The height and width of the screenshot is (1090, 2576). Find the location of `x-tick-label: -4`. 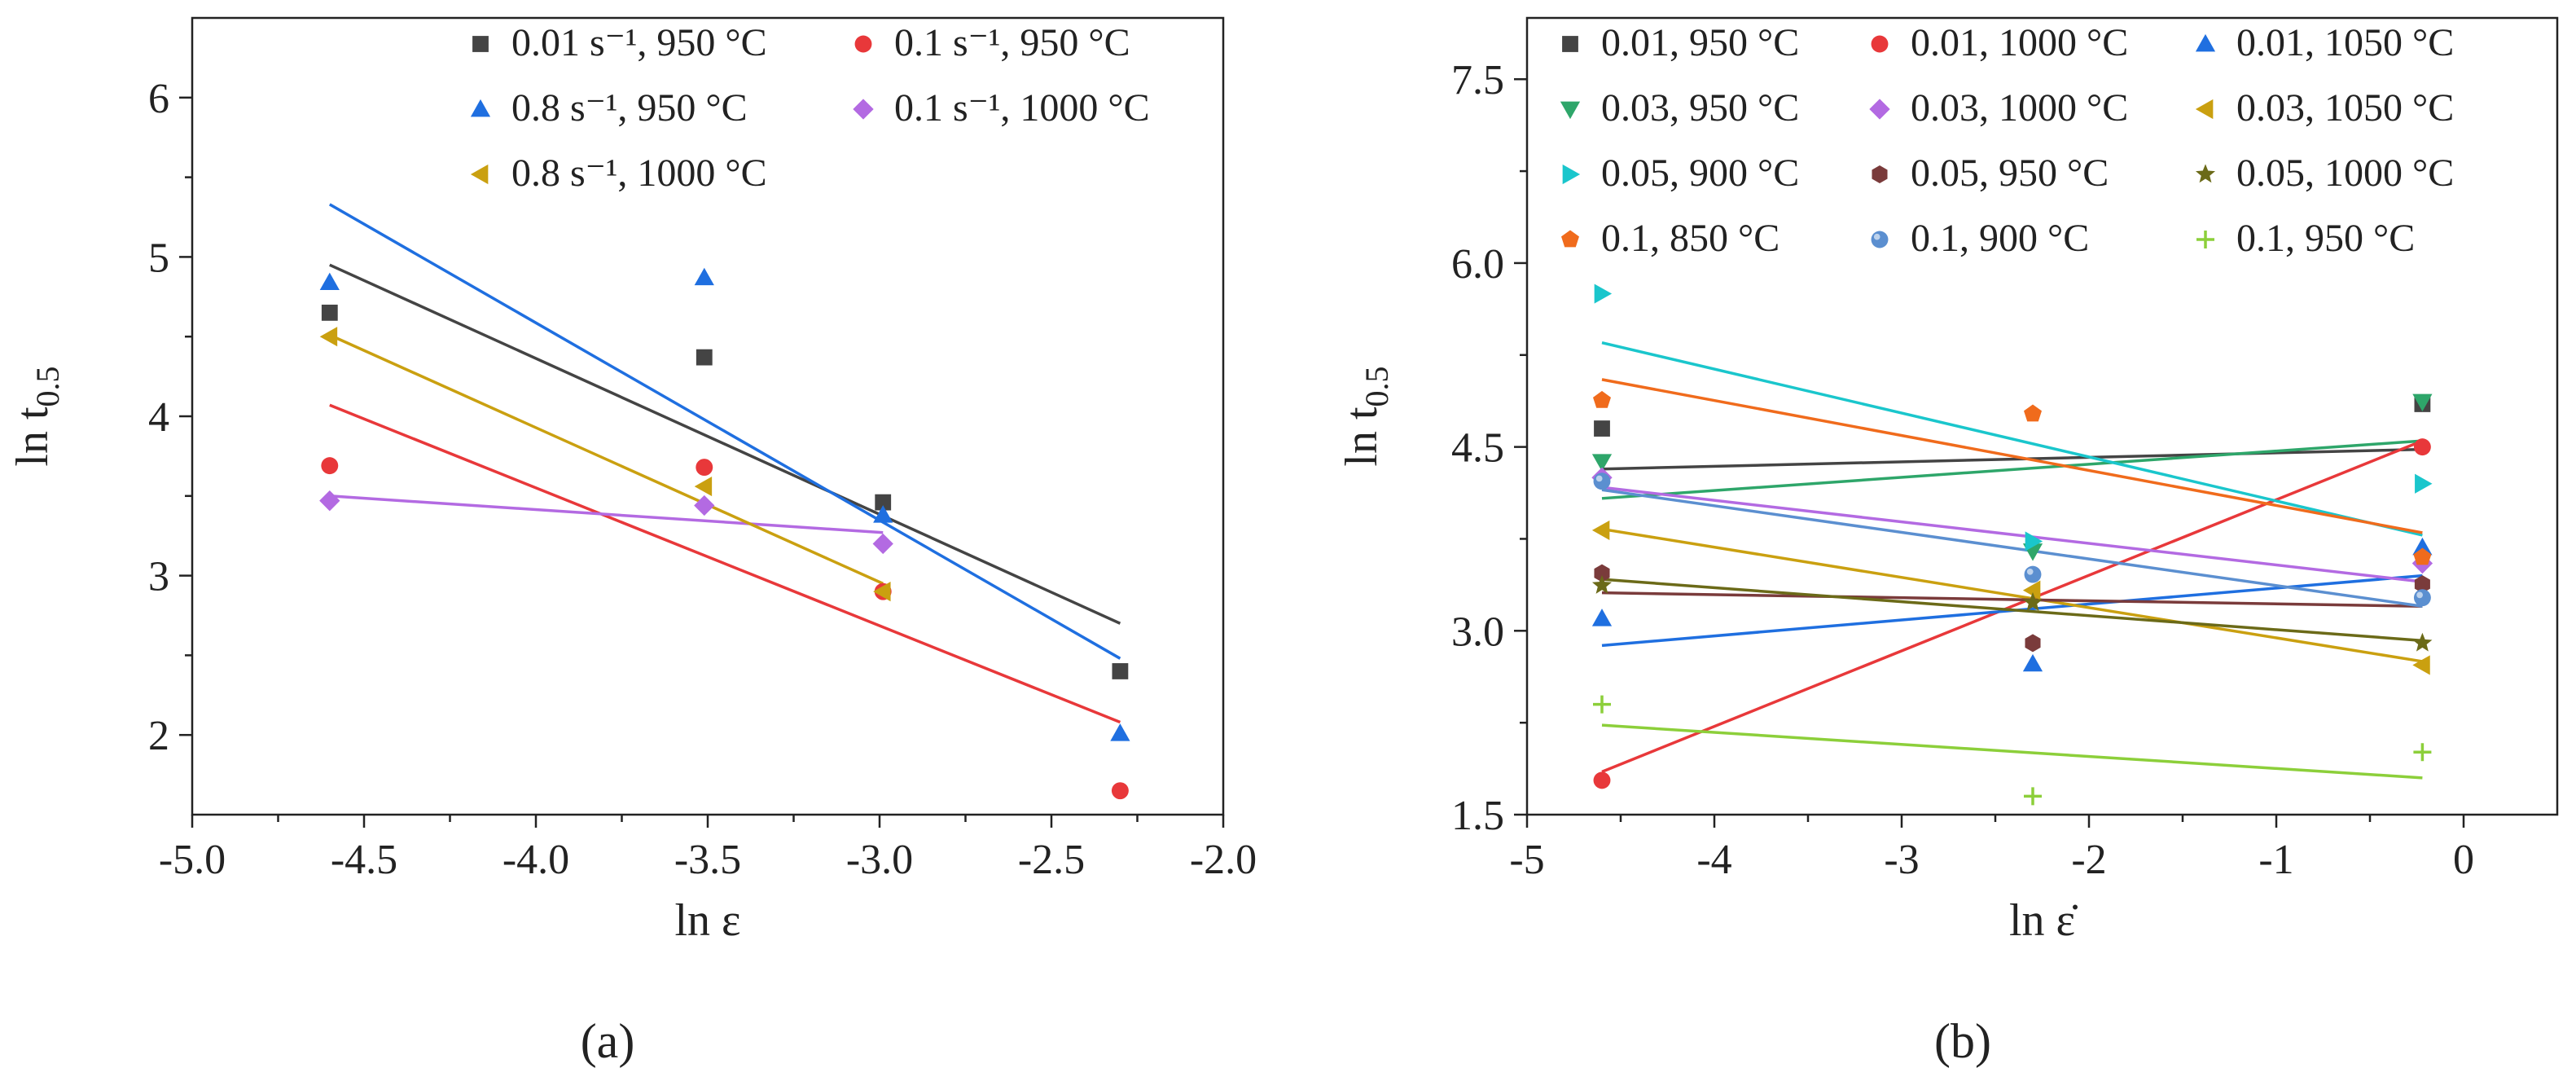

x-tick-label: -4 is located at coordinates (1713, 860).